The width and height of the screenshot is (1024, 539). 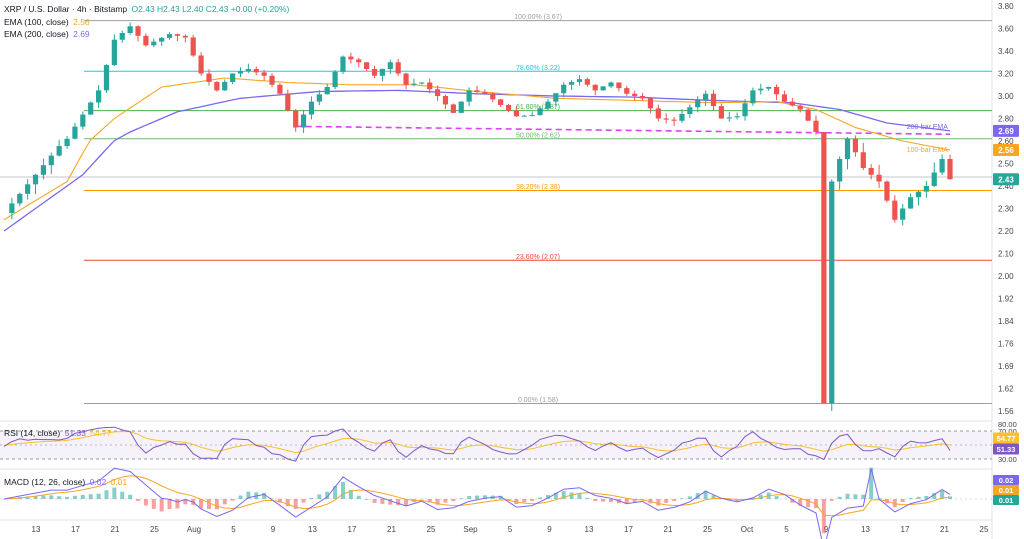 What do you see at coordinates (1006, 130) in the screenshot?
I see `price-badge` at bounding box center [1006, 130].